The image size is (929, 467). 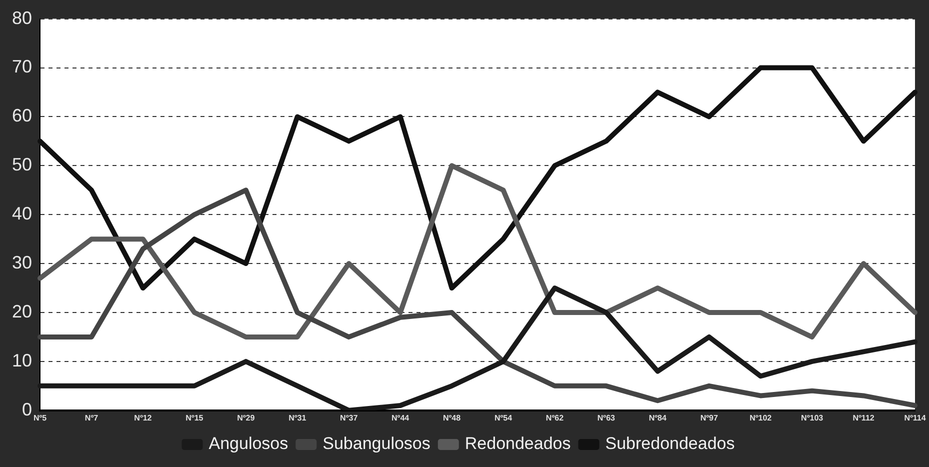 What do you see at coordinates (22, 262) in the screenshot?
I see `y-tick-label: 30` at bounding box center [22, 262].